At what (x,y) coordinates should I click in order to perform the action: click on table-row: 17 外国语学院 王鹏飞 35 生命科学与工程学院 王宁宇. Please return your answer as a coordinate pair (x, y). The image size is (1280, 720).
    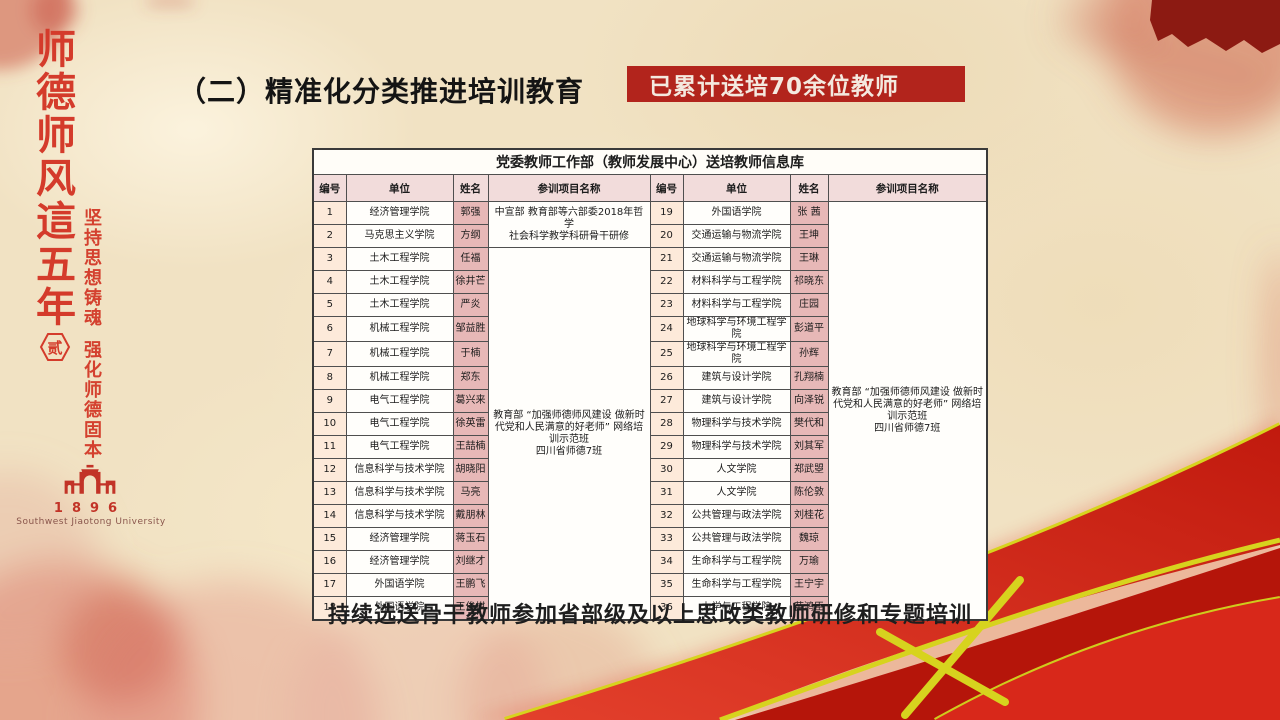
    Looking at the image, I should click on (649, 585).